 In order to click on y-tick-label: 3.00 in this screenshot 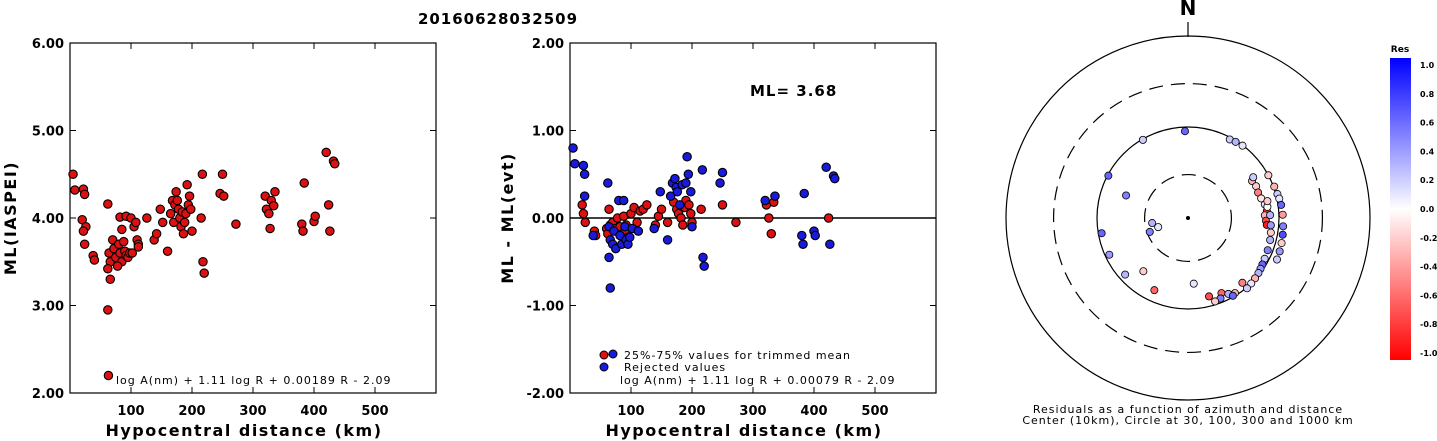, I will do `click(48, 307)`.